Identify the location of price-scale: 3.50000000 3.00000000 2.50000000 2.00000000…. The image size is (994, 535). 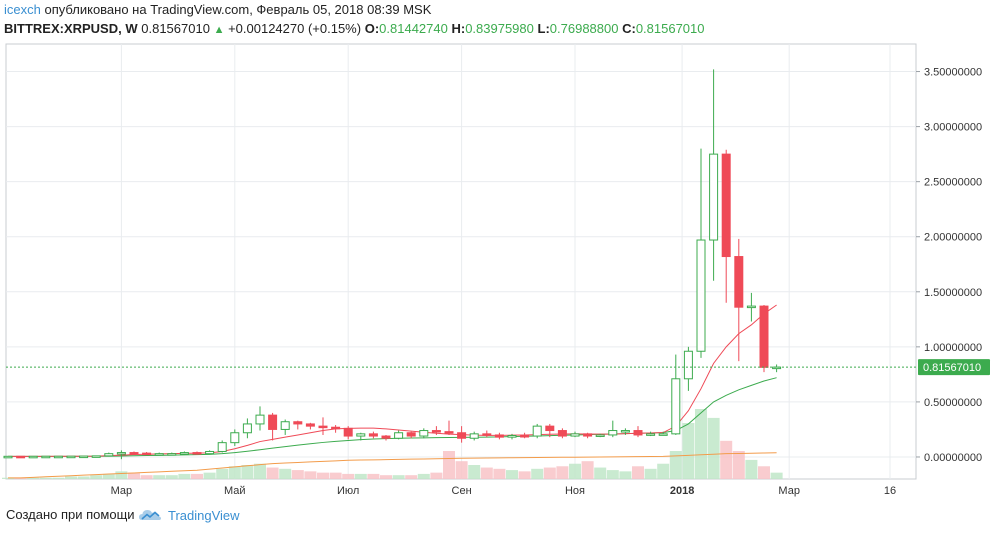
(949, 265).